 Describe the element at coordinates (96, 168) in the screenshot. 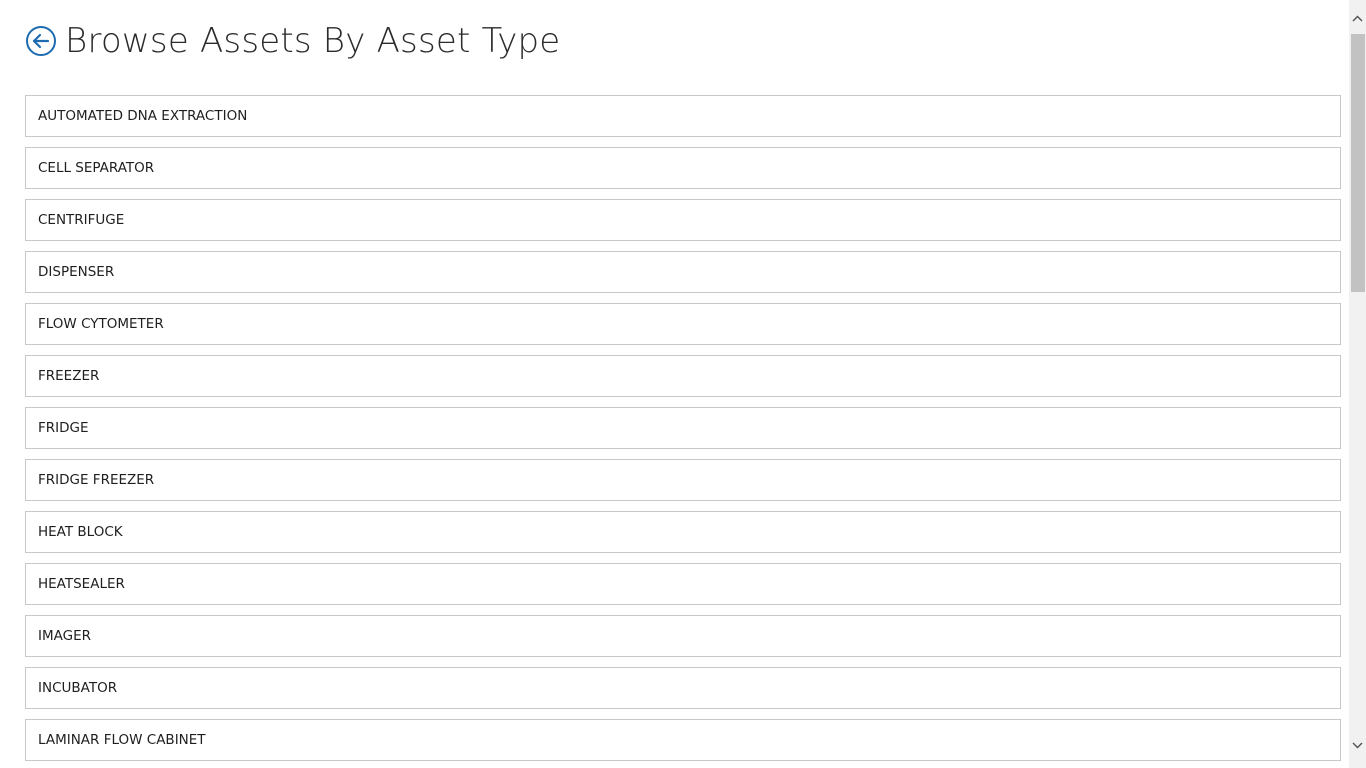

I see `list-item-label: CELL SEPARATOR` at that location.